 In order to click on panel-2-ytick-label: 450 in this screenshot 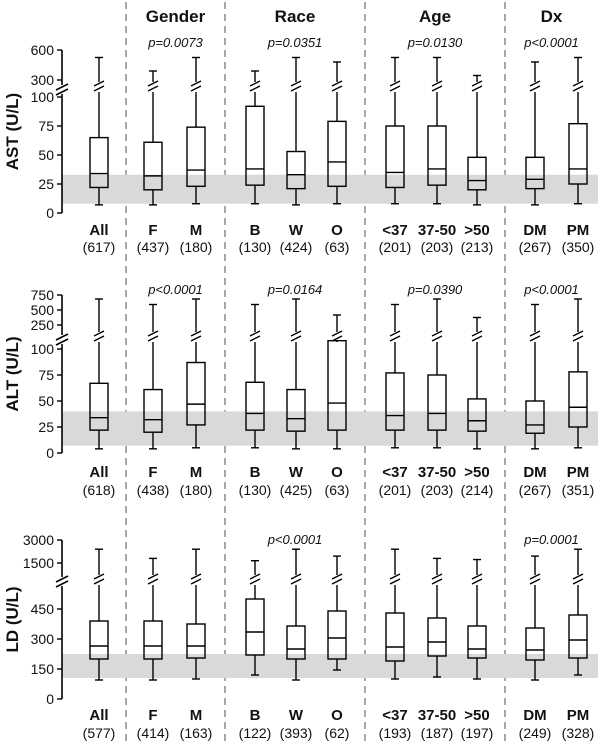, I will do `click(43, 609)`.